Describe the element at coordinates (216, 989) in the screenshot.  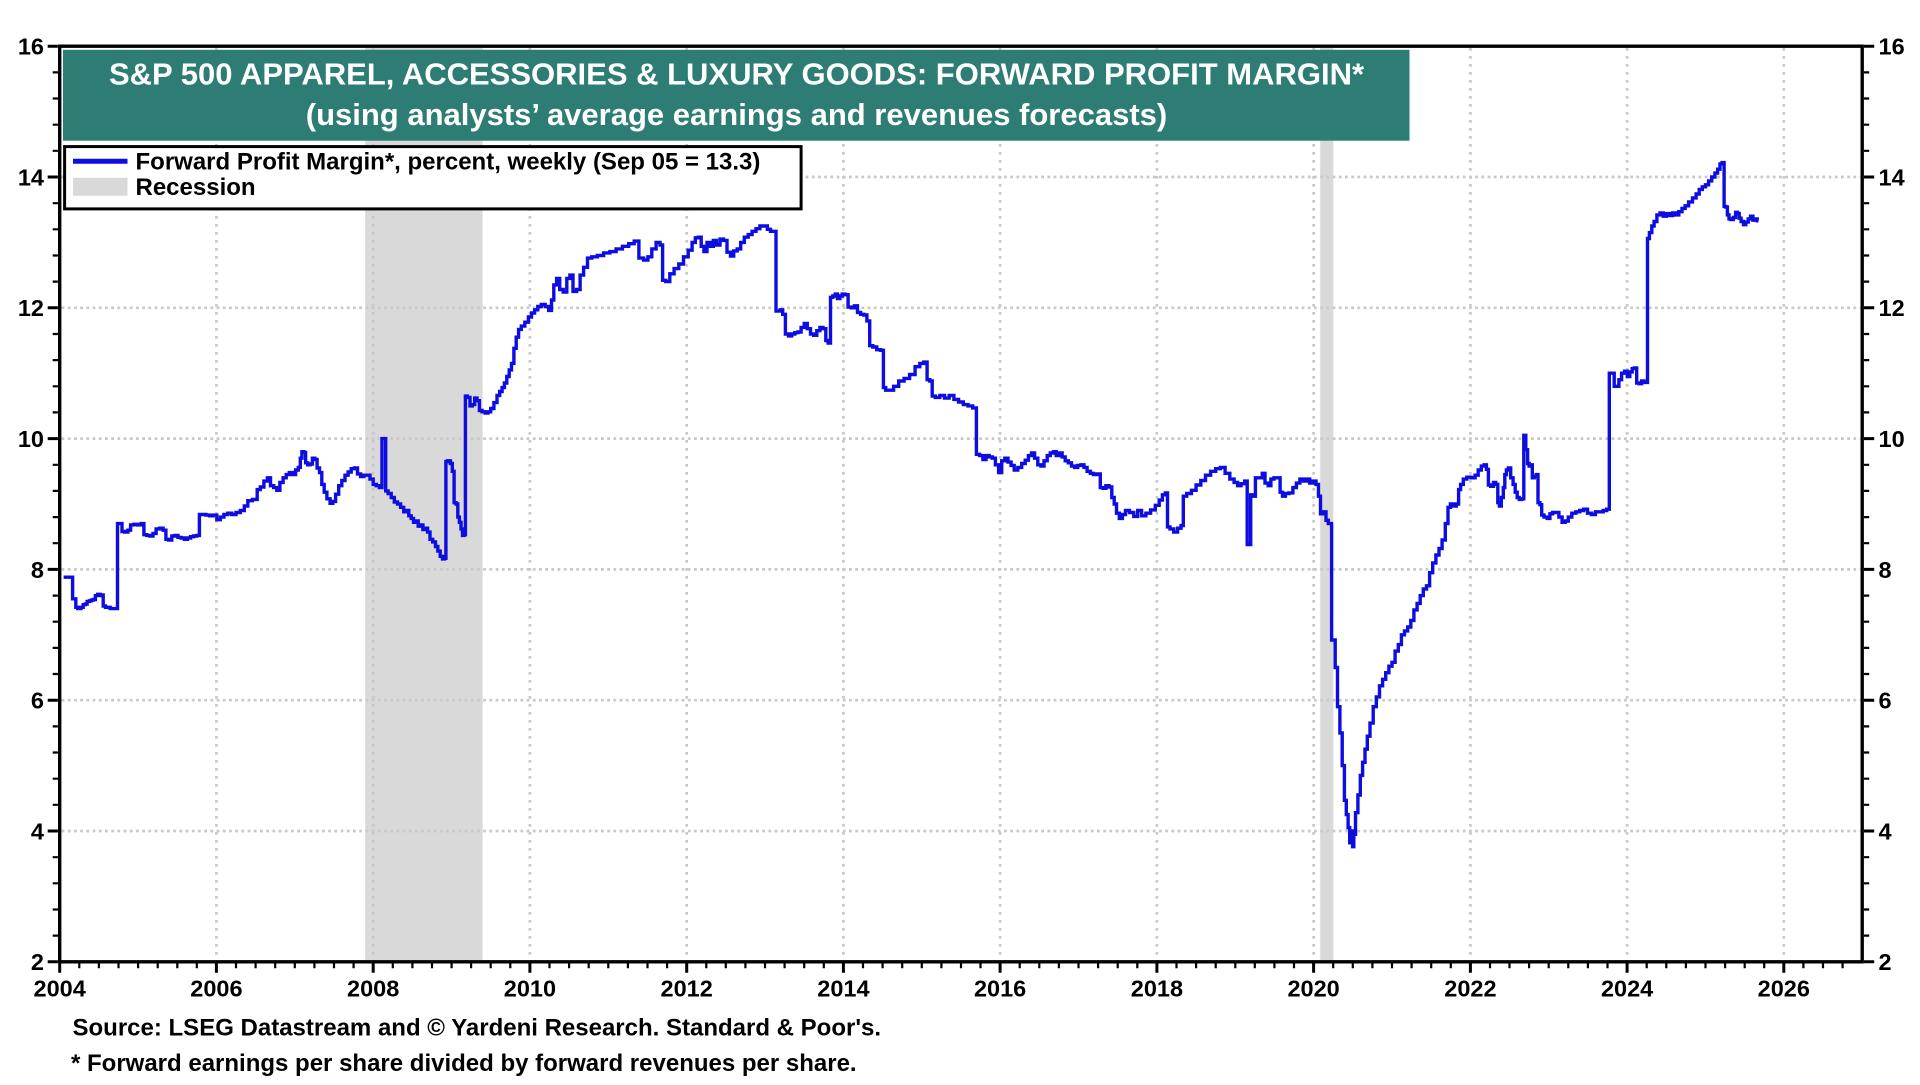
I see `svg-text: 2006` at that location.